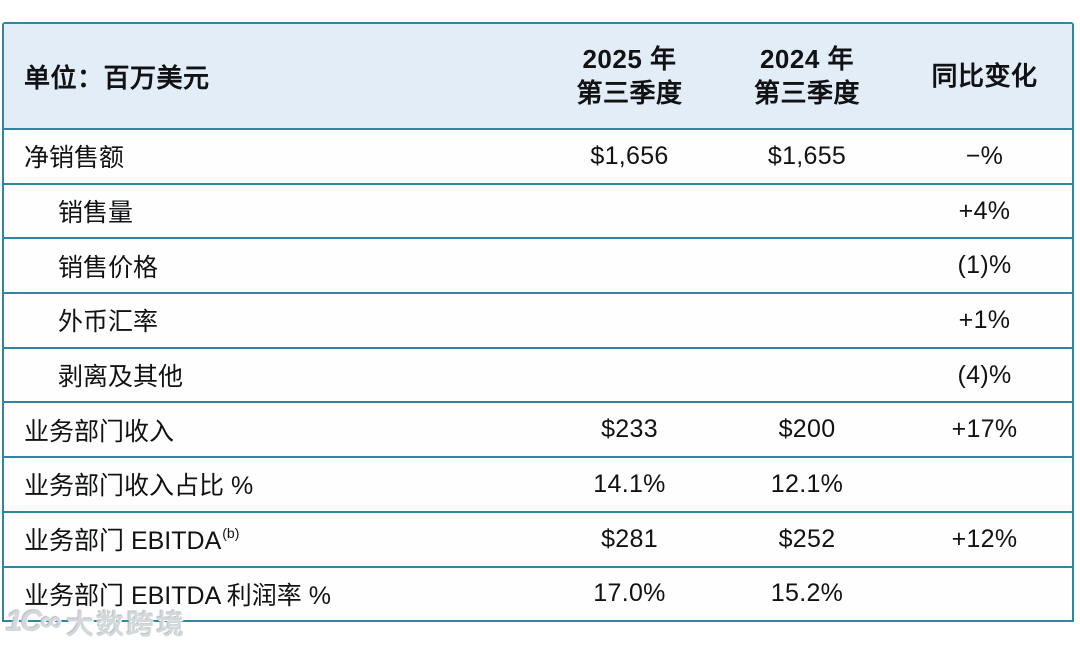 The width and height of the screenshot is (1080, 646). Describe the element at coordinates (984, 319) in the screenshot. I see `value-yoy: +1%` at that location.